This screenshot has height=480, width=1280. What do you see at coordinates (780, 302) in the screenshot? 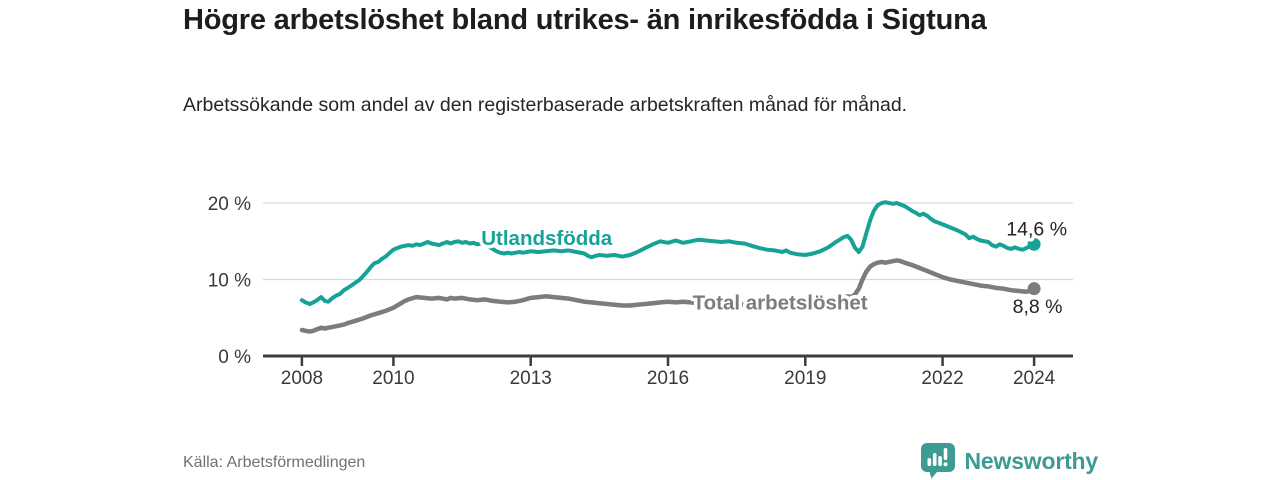
I see `series-label: Total arbetslöshet` at bounding box center [780, 302].